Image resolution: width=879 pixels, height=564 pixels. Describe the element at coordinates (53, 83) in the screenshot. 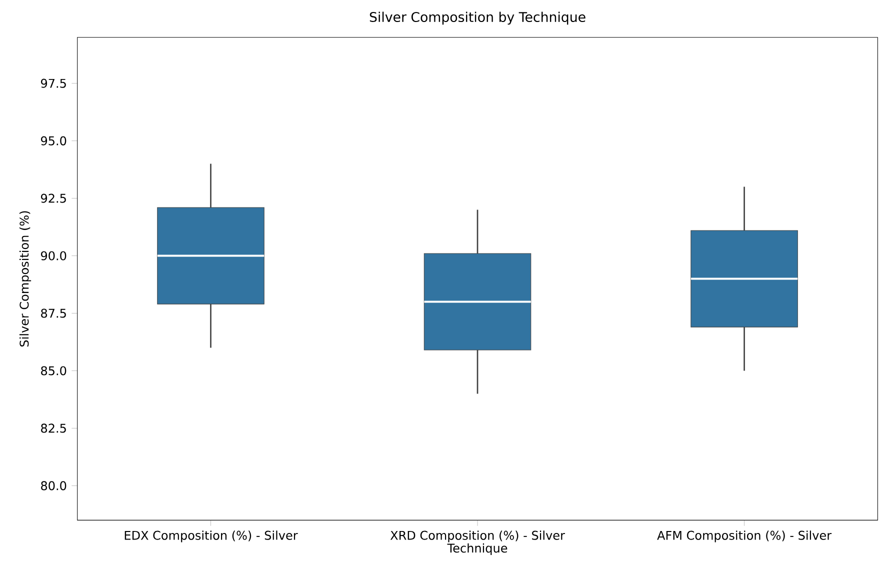

I see `y-tick-label: 97.5` at that location.